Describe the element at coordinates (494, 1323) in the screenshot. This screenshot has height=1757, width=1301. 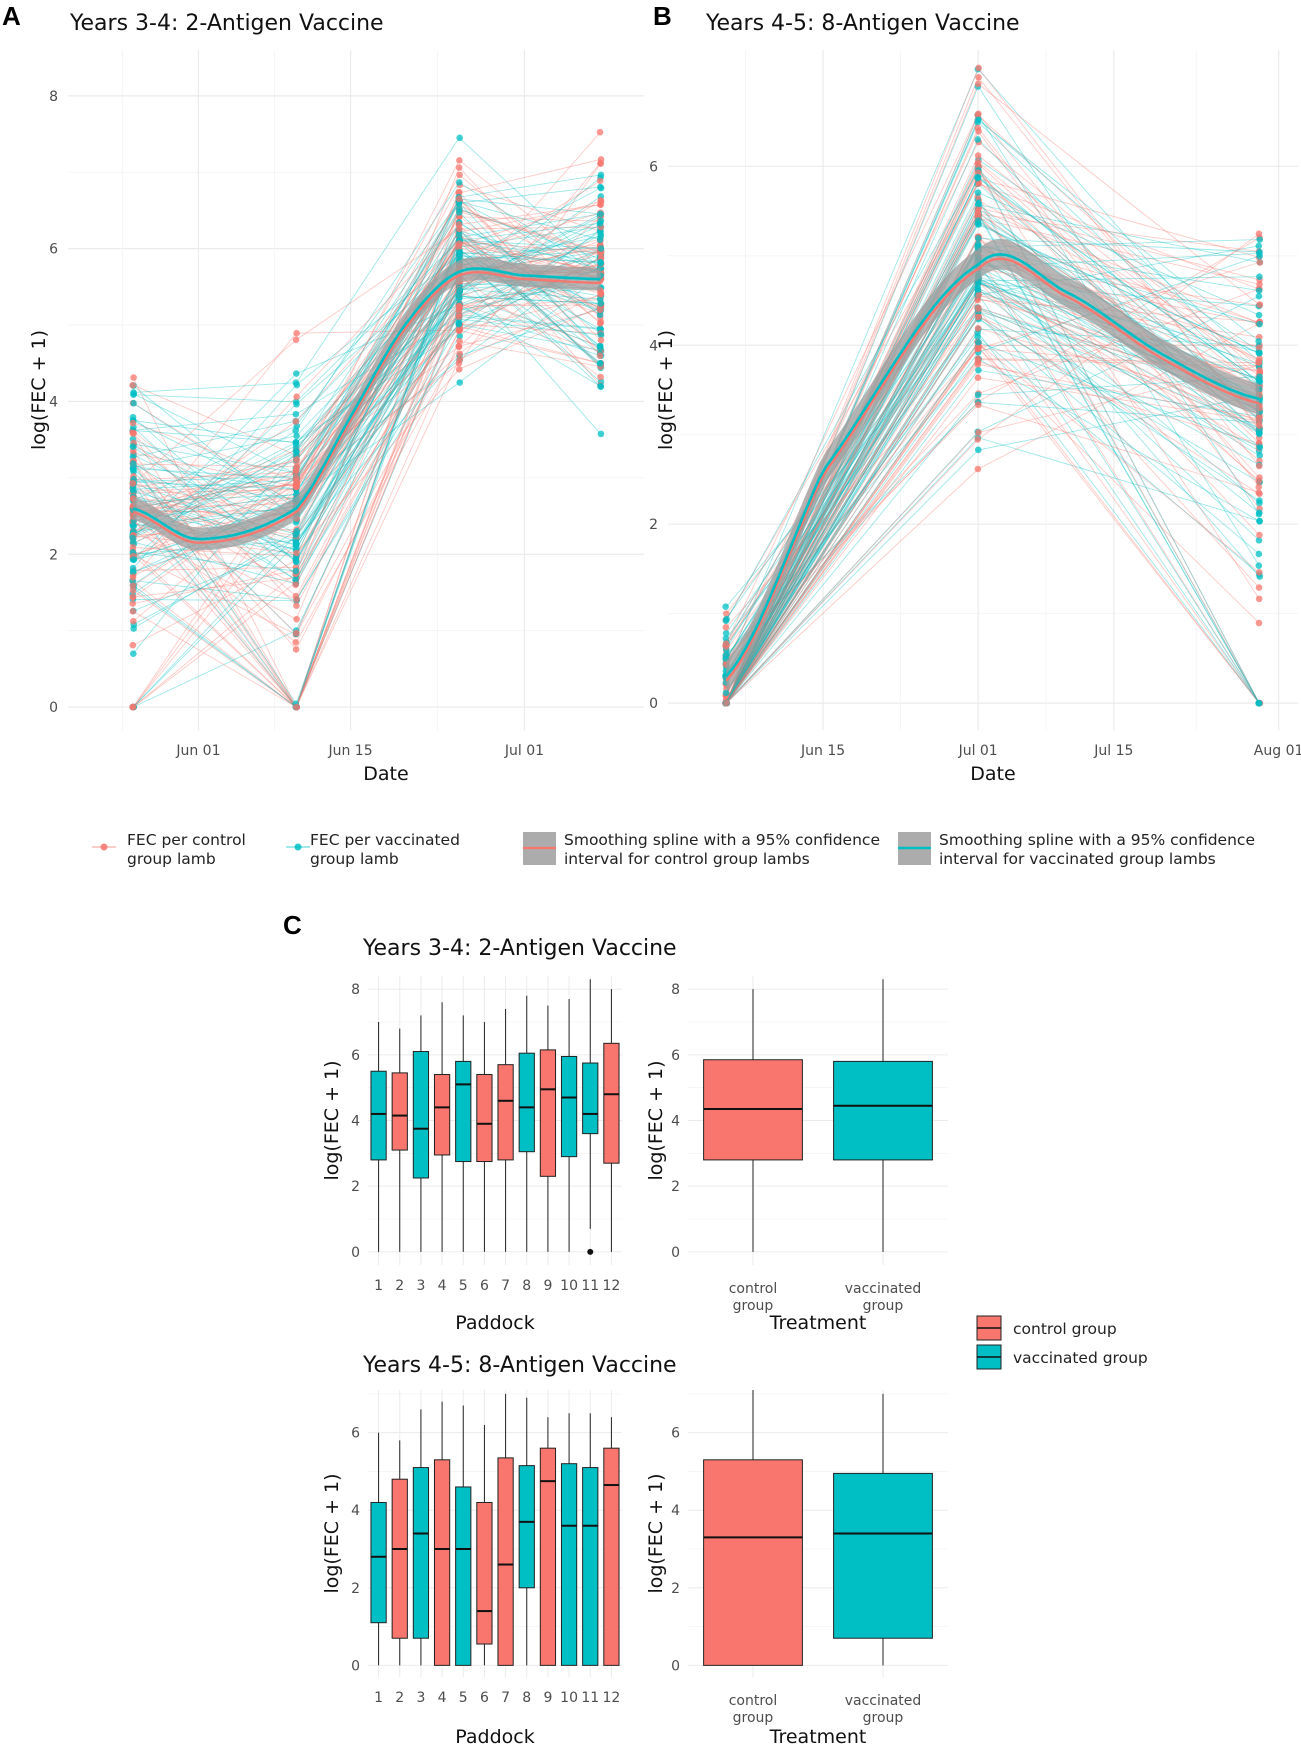
I see `x-axis-title: Paddock` at that location.